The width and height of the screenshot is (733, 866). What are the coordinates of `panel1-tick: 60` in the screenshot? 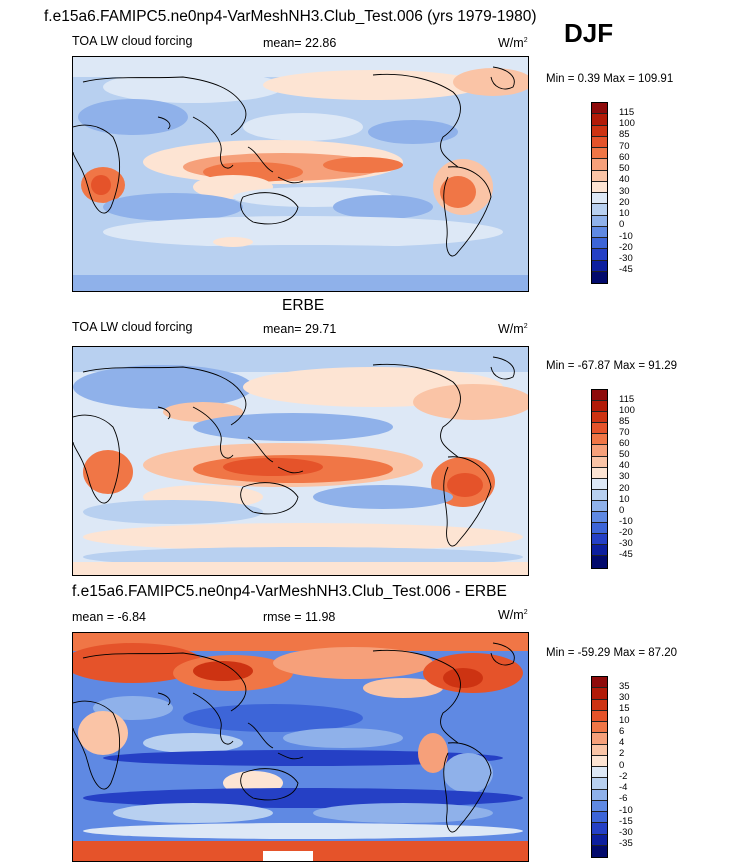 It's located at (624, 157).